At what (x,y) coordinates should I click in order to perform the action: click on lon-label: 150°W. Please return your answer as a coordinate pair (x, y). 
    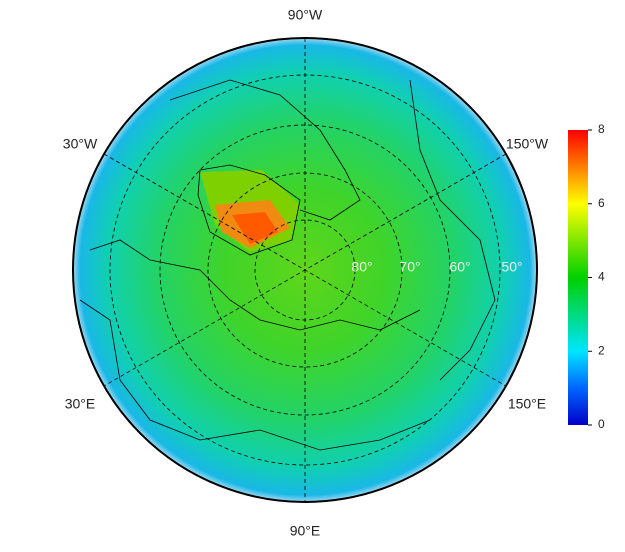
    Looking at the image, I should click on (527, 144).